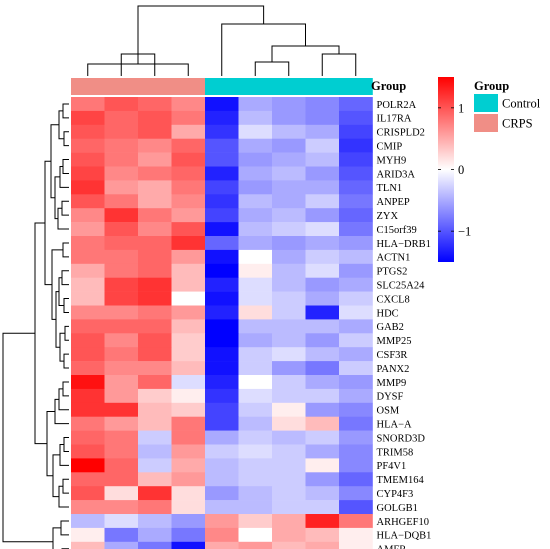  I want to click on gene-label: CMIP, so click(390, 146).